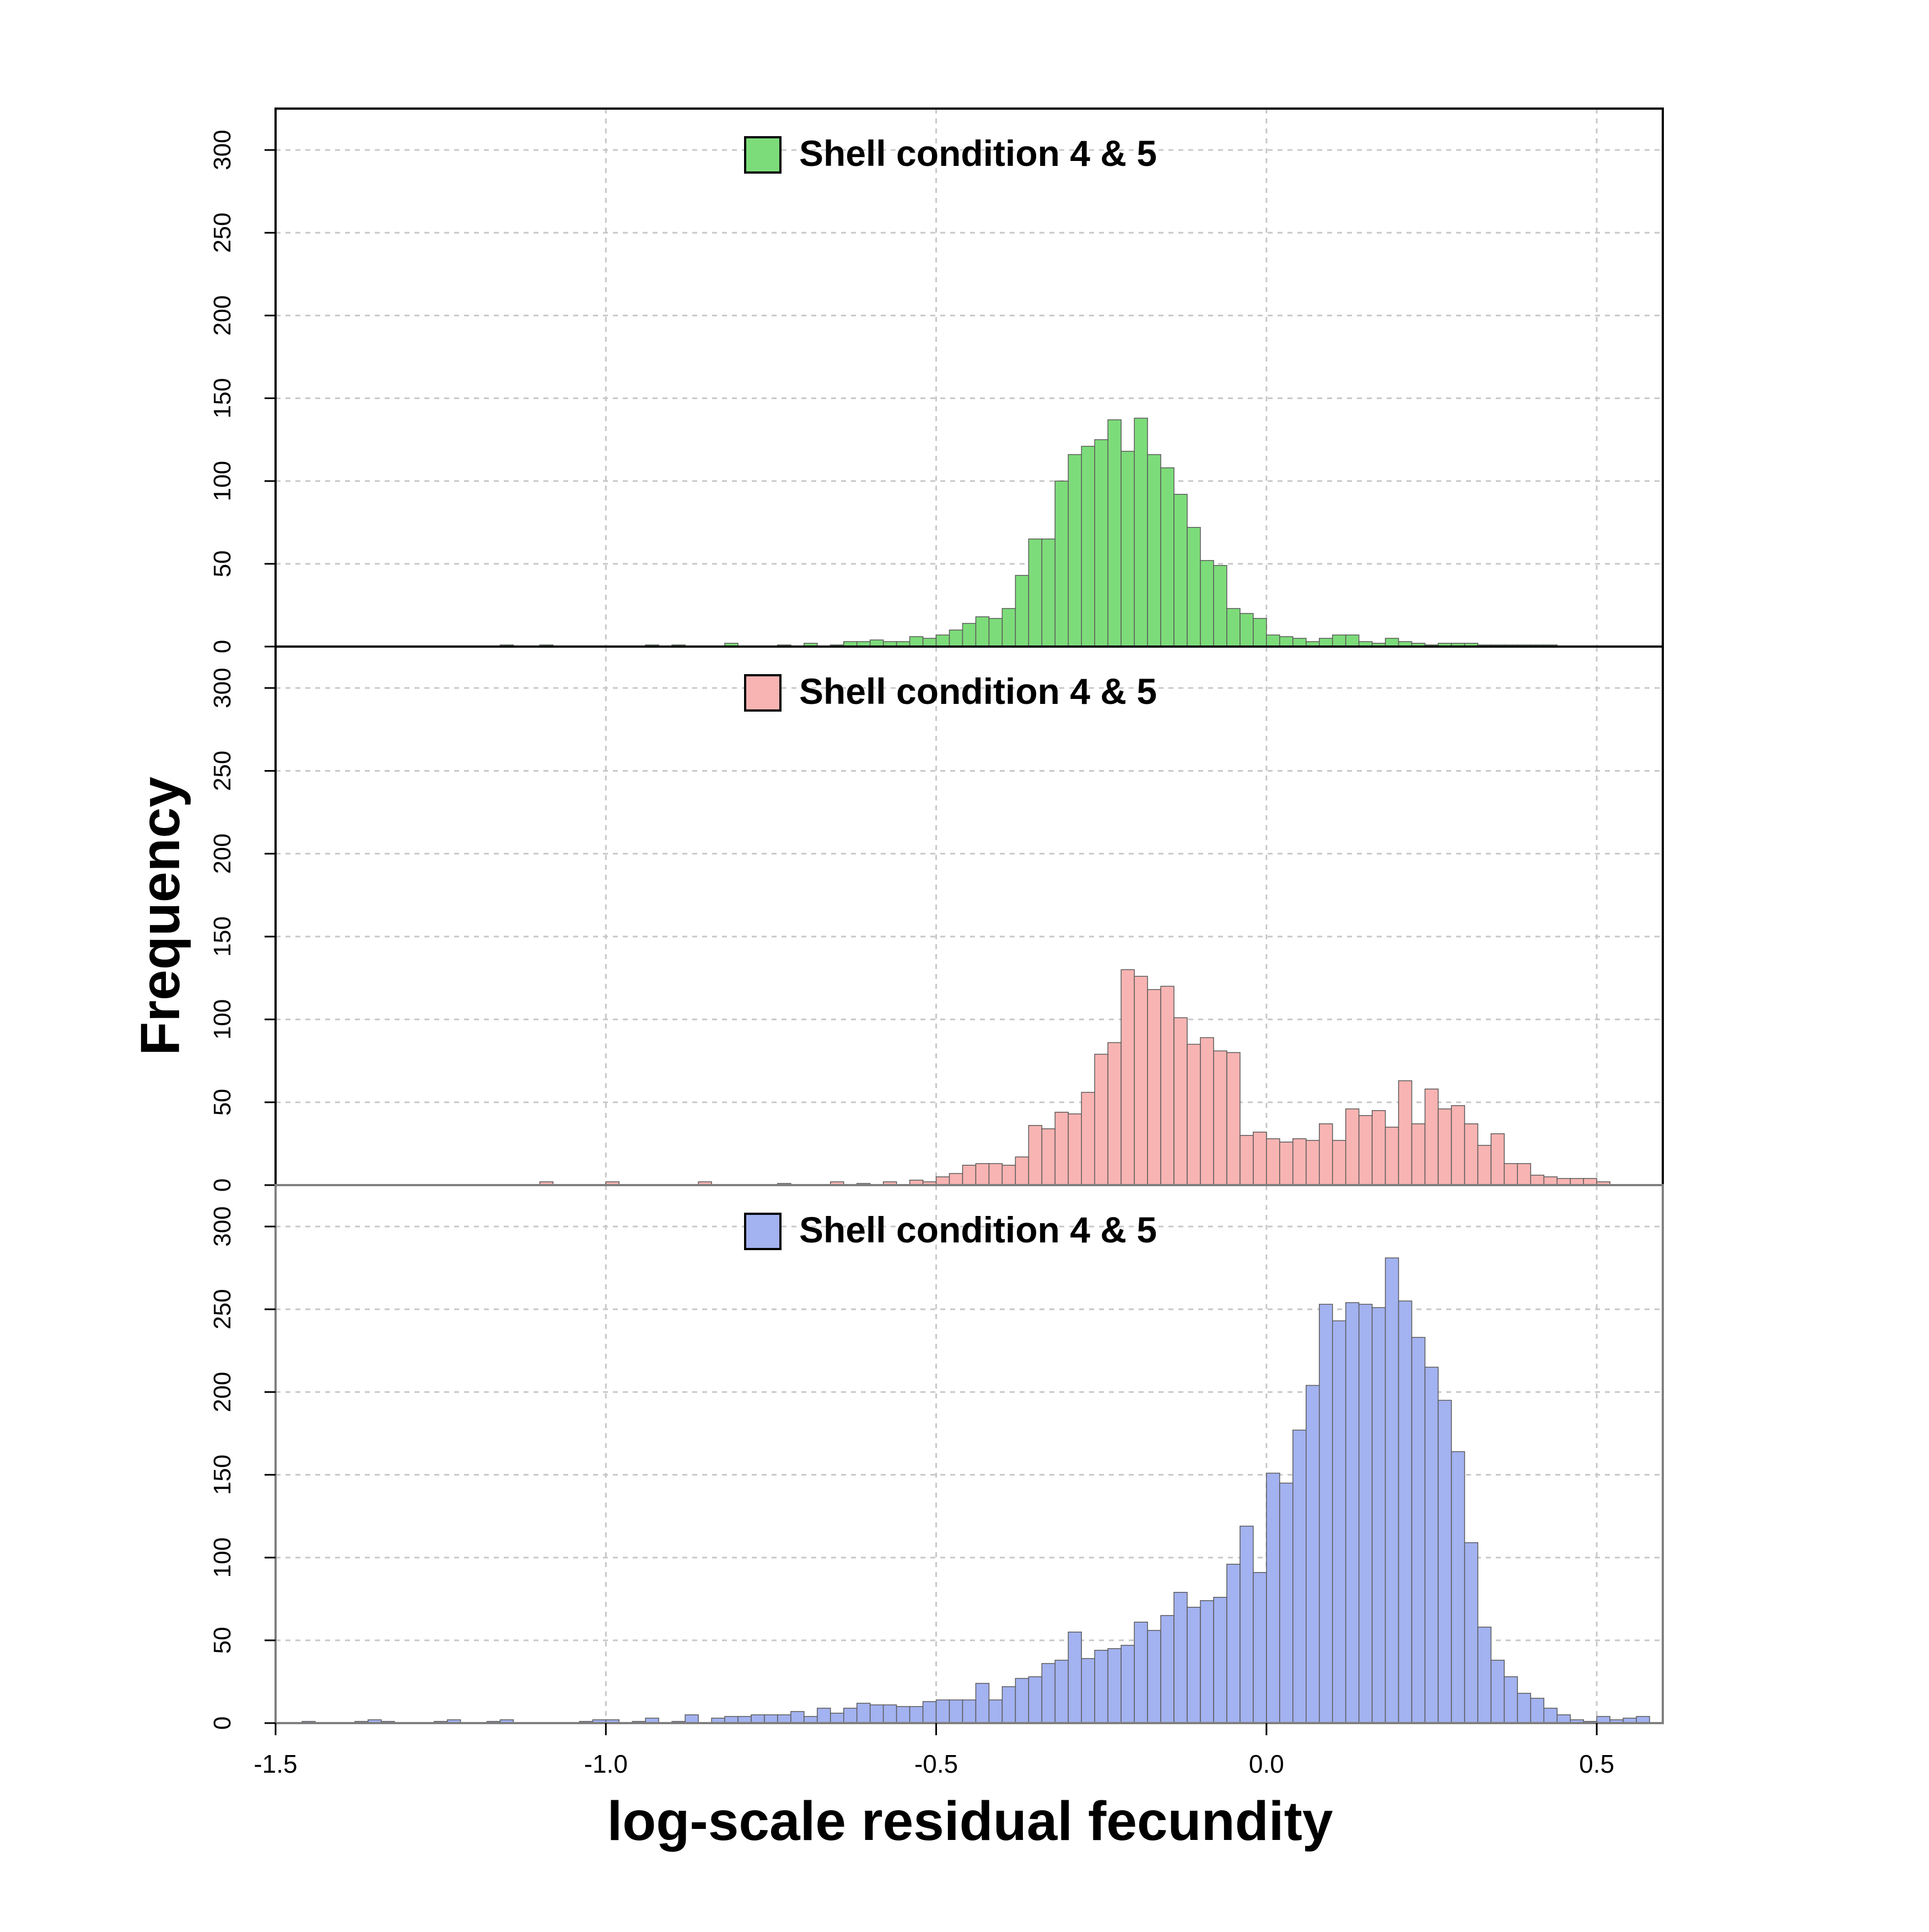  What do you see at coordinates (223, 1475) in the screenshot?
I see `y-tick-label: 150` at bounding box center [223, 1475].